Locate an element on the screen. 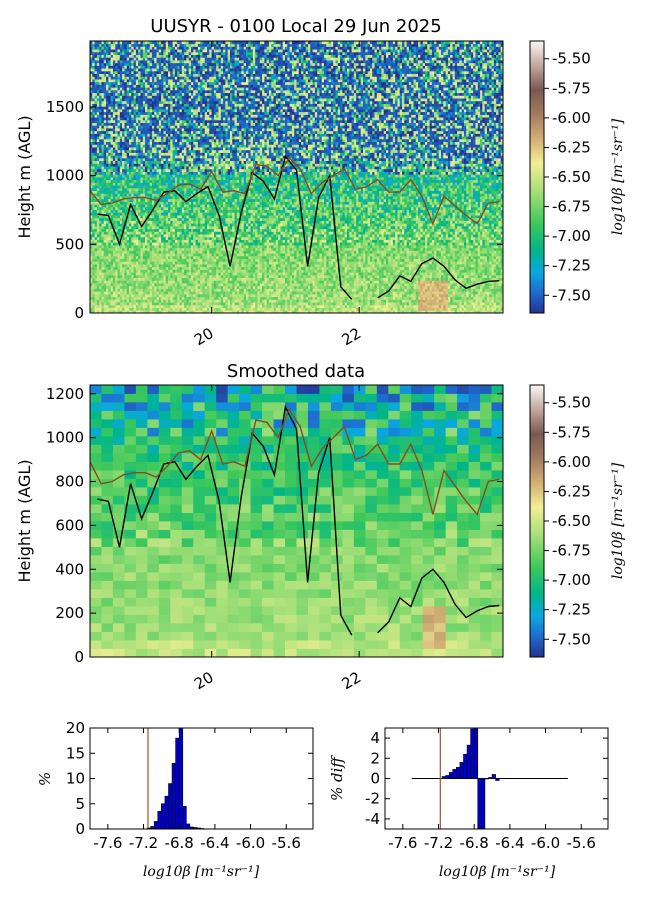 This screenshot has height=900, width=650. histogram-2-frame is located at coordinates (496, 778).